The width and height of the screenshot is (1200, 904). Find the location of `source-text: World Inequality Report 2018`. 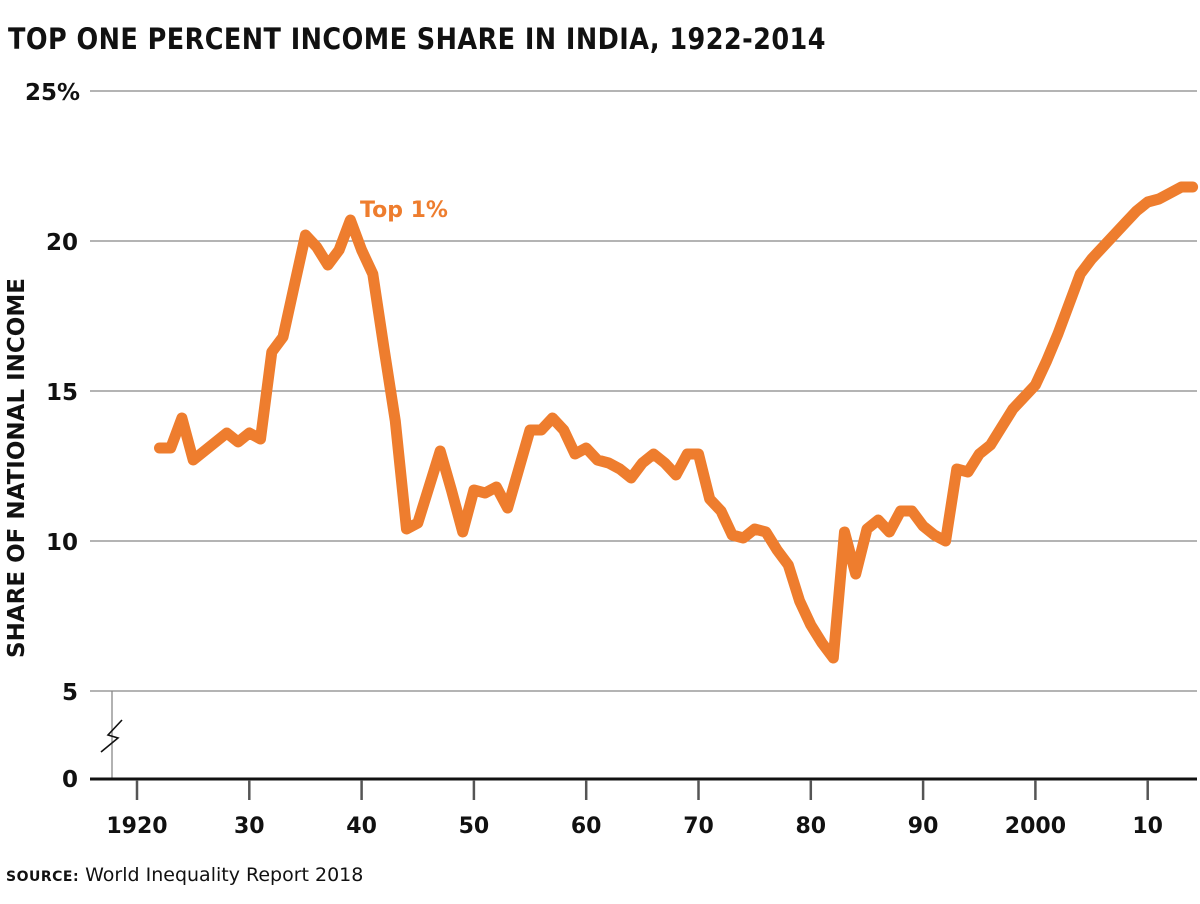

source-text: World Inequality Report 2018 is located at coordinates (224, 875).